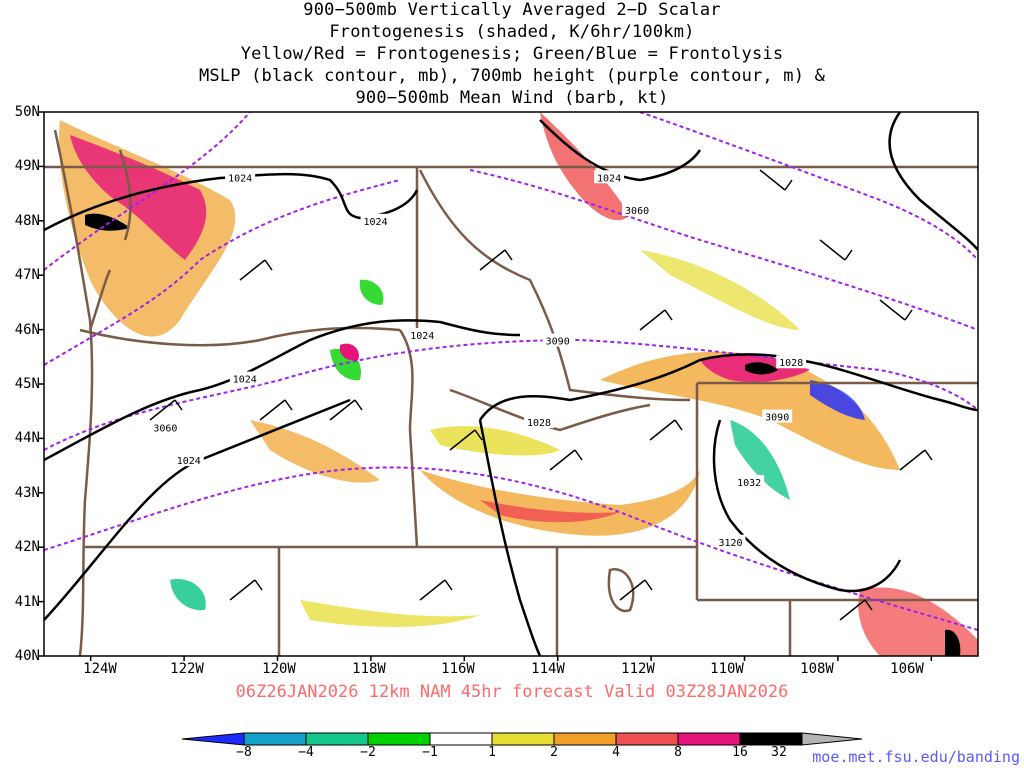  I want to click on shade-yellow-central, so click(495, 441).